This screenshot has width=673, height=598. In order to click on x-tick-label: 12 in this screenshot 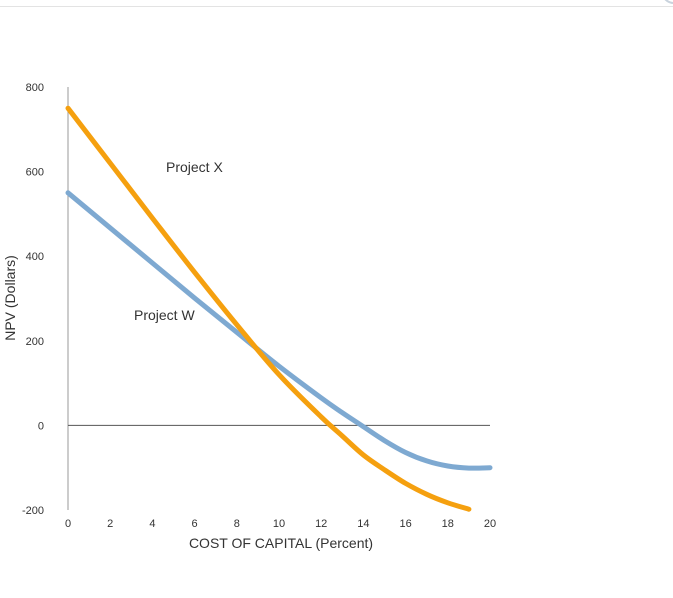, I will do `click(321, 524)`.